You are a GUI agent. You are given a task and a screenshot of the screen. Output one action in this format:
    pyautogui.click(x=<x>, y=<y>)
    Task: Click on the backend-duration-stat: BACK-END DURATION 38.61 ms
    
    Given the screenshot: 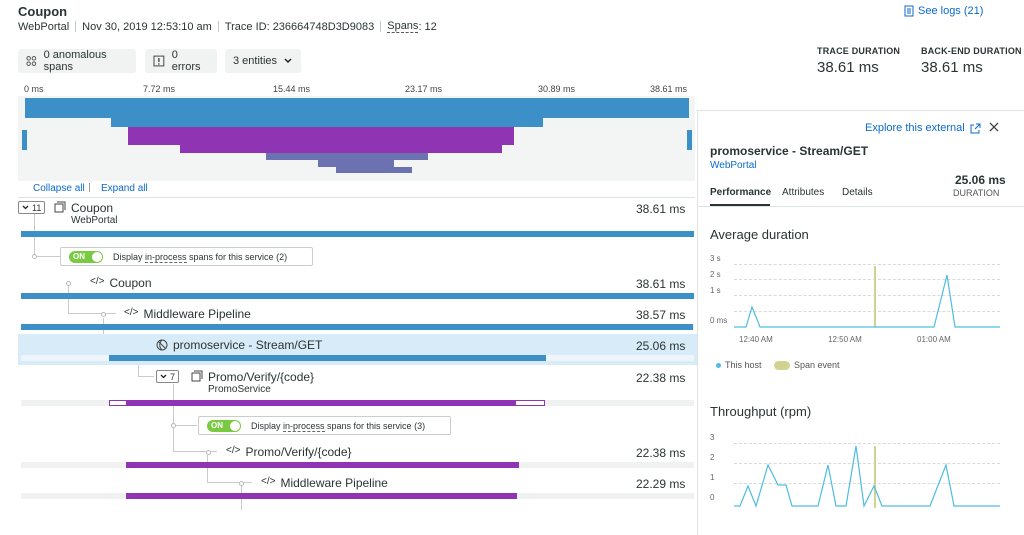 What is the action you would take?
    pyautogui.click(x=971, y=61)
    